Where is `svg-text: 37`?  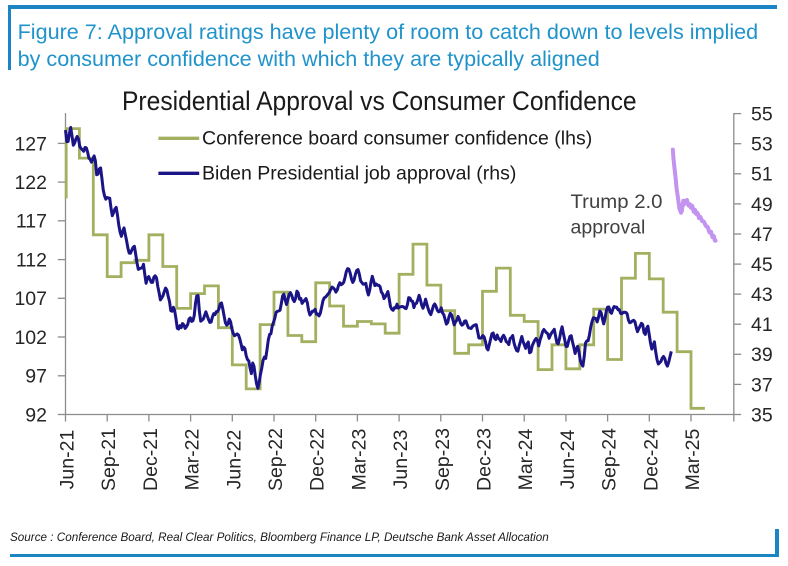
svg-text: 37 is located at coordinates (762, 385).